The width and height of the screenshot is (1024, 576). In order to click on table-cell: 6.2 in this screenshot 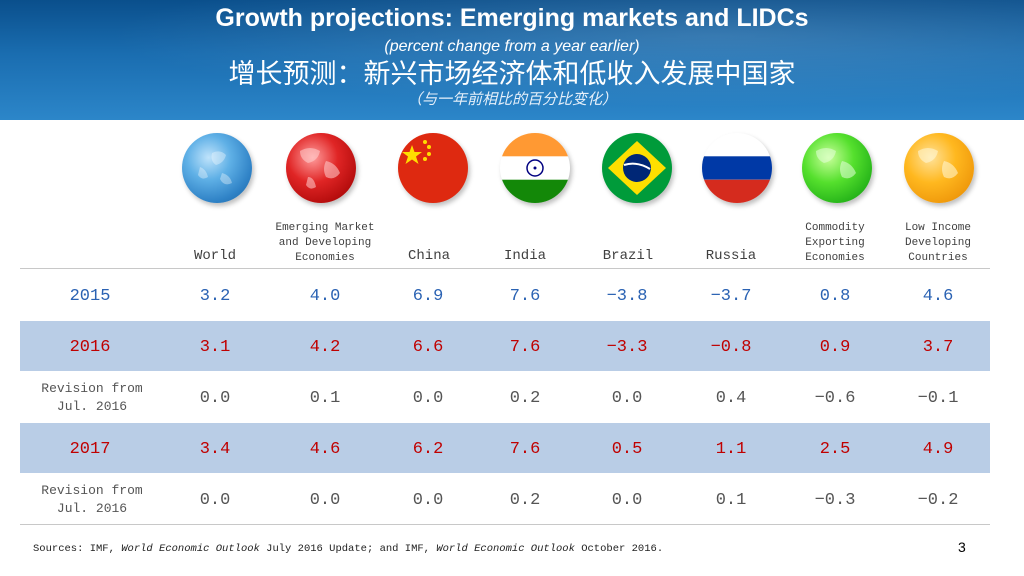, I will do `click(428, 449)`.